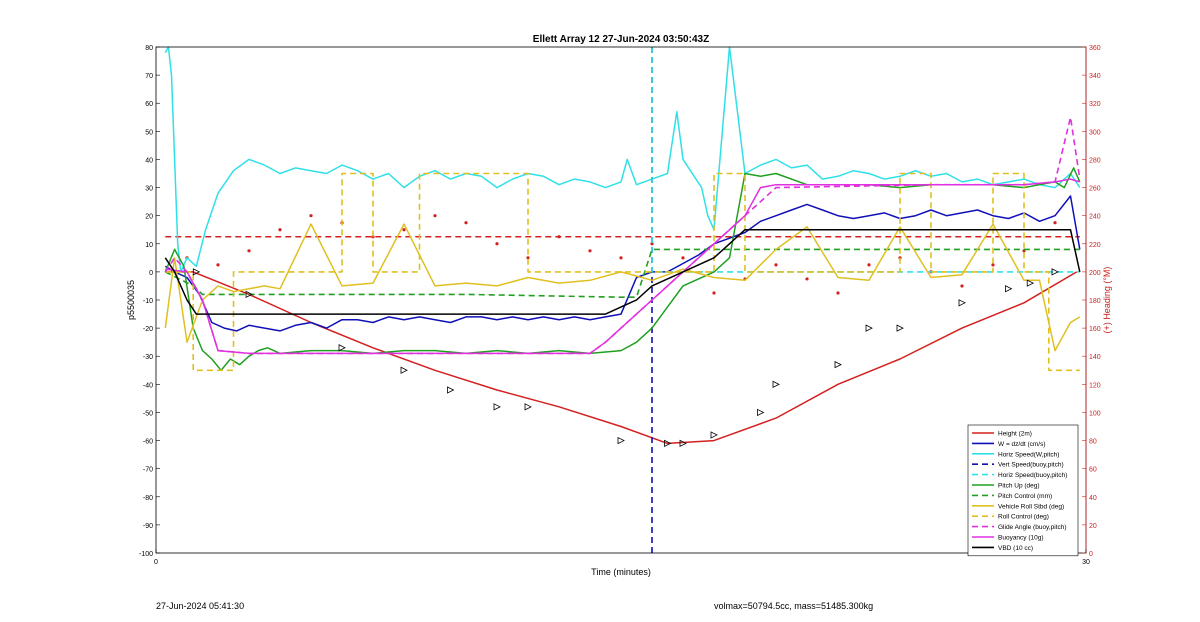 The height and width of the screenshot is (622, 1200). What do you see at coordinates (148, 442) in the screenshot?
I see `y-tick-label: -60` at bounding box center [148, 442].